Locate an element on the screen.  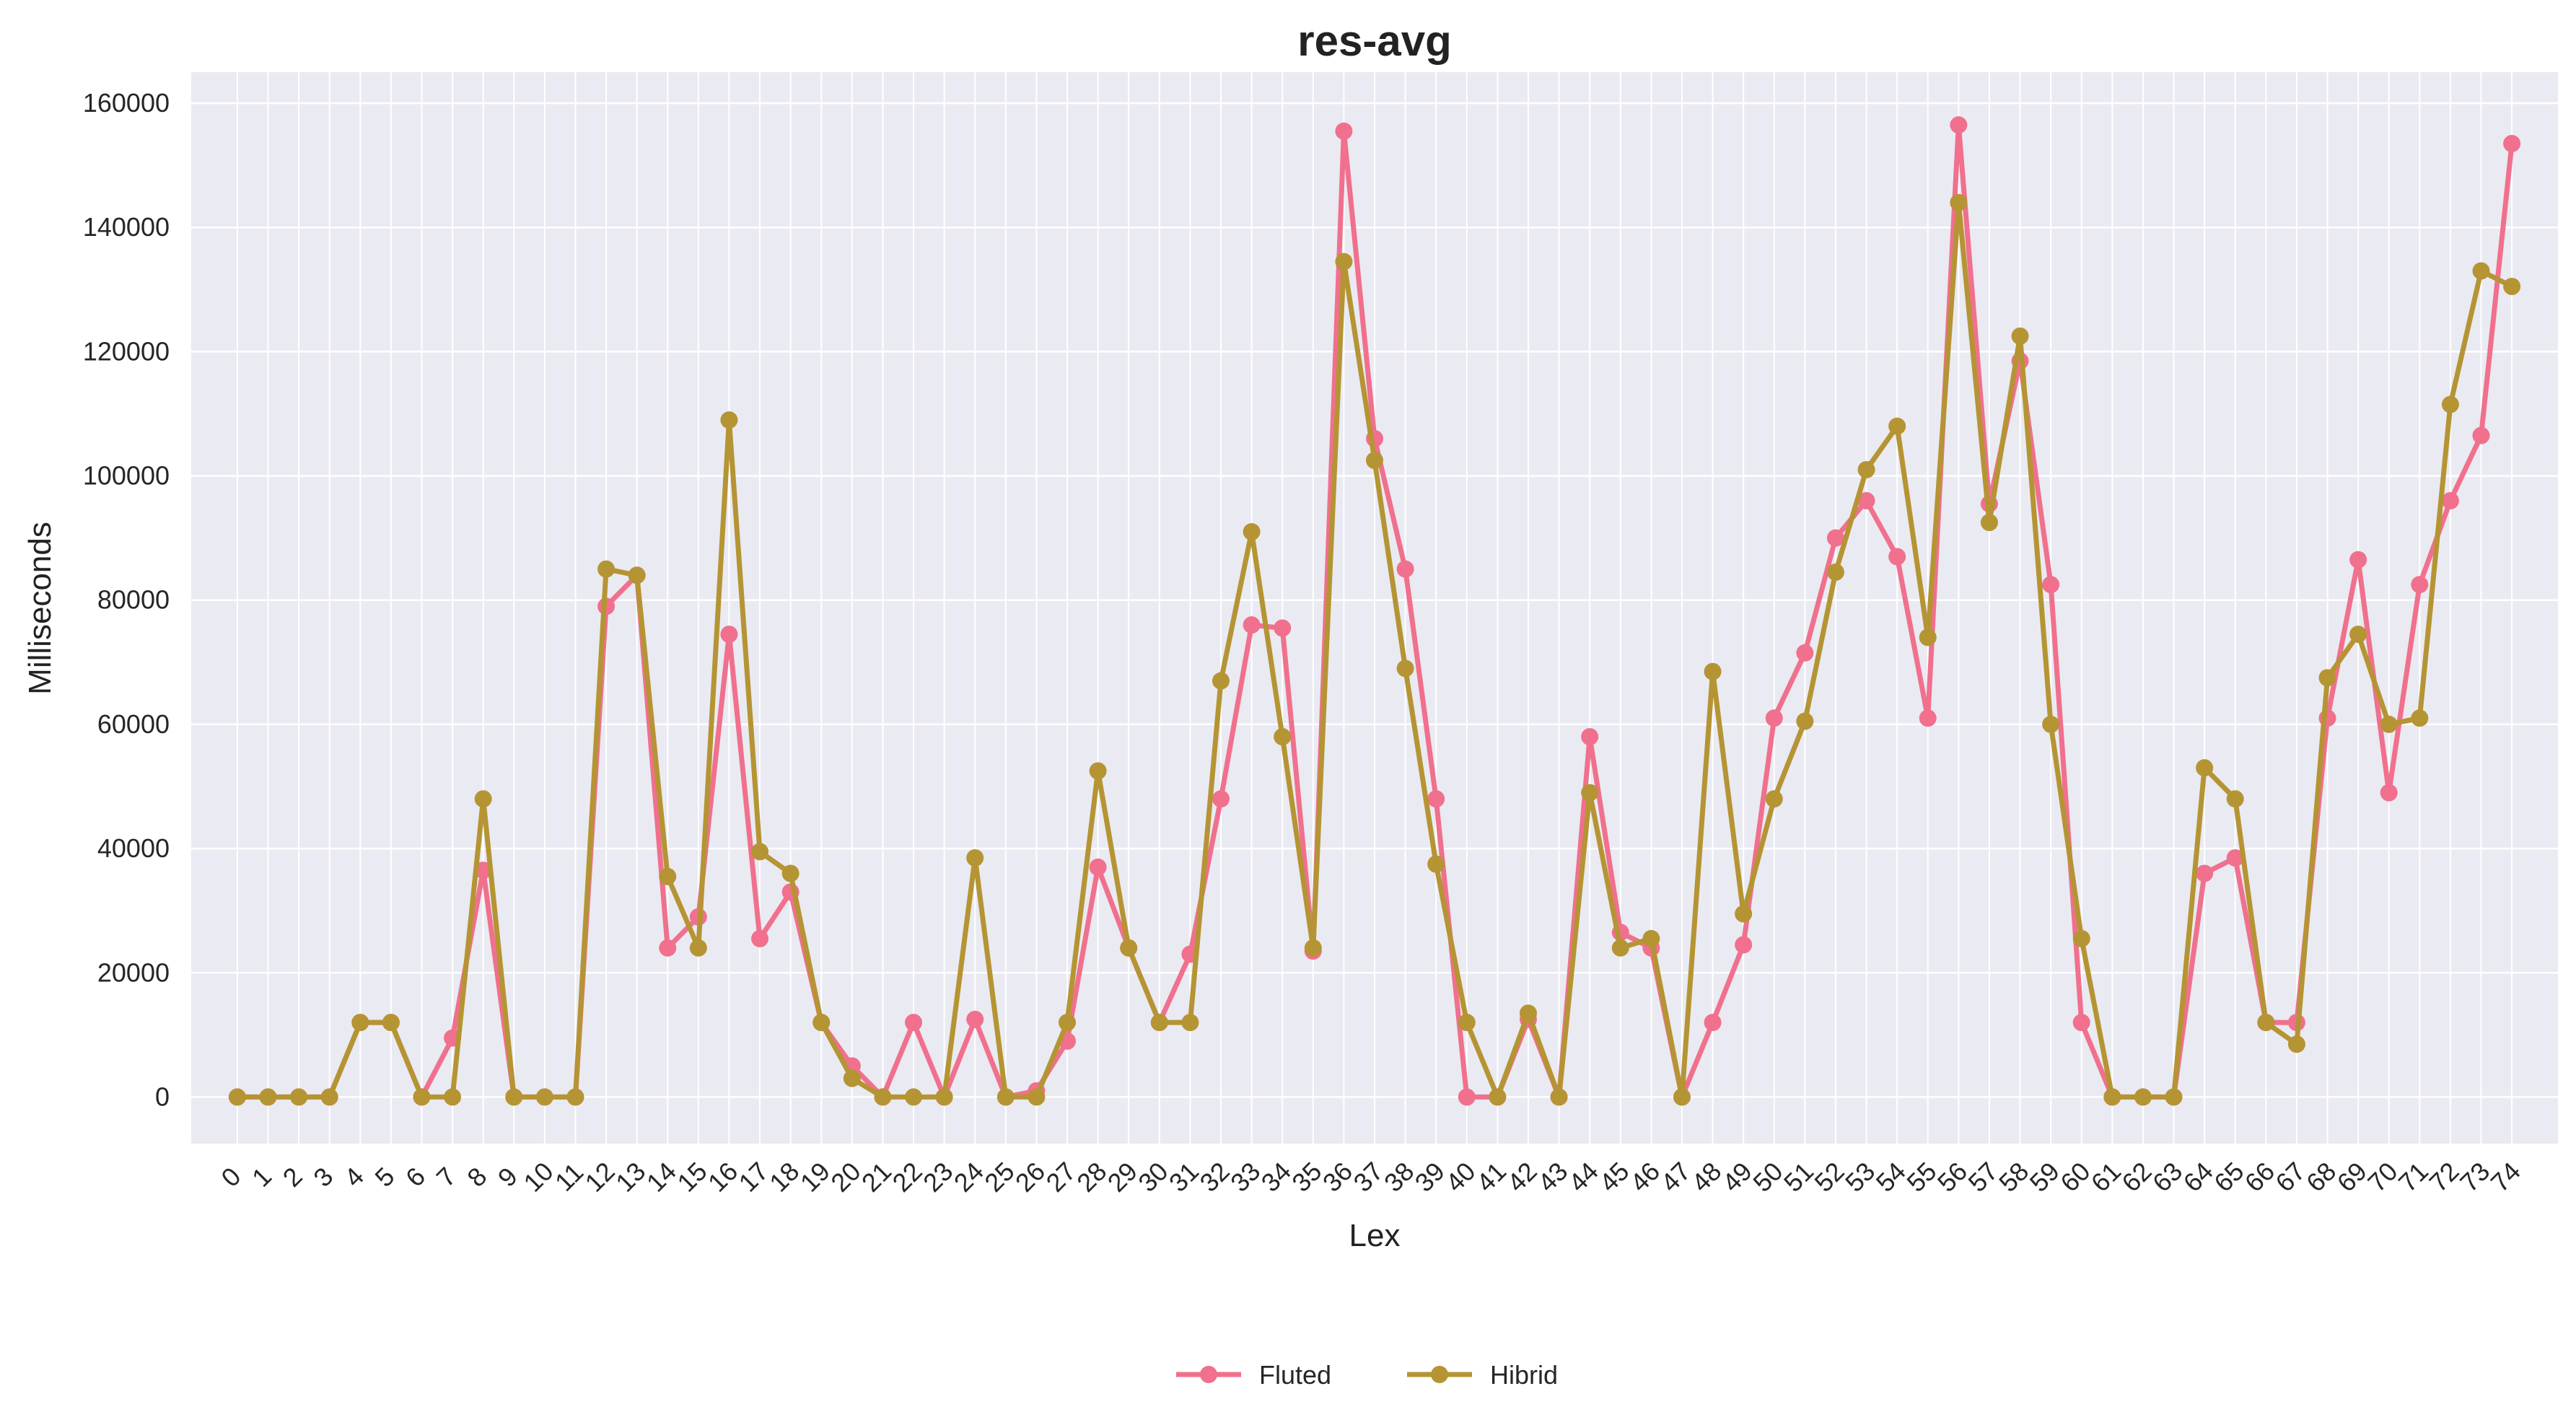
x-axis-label: Lex is located at coordinates (1375, 1235).